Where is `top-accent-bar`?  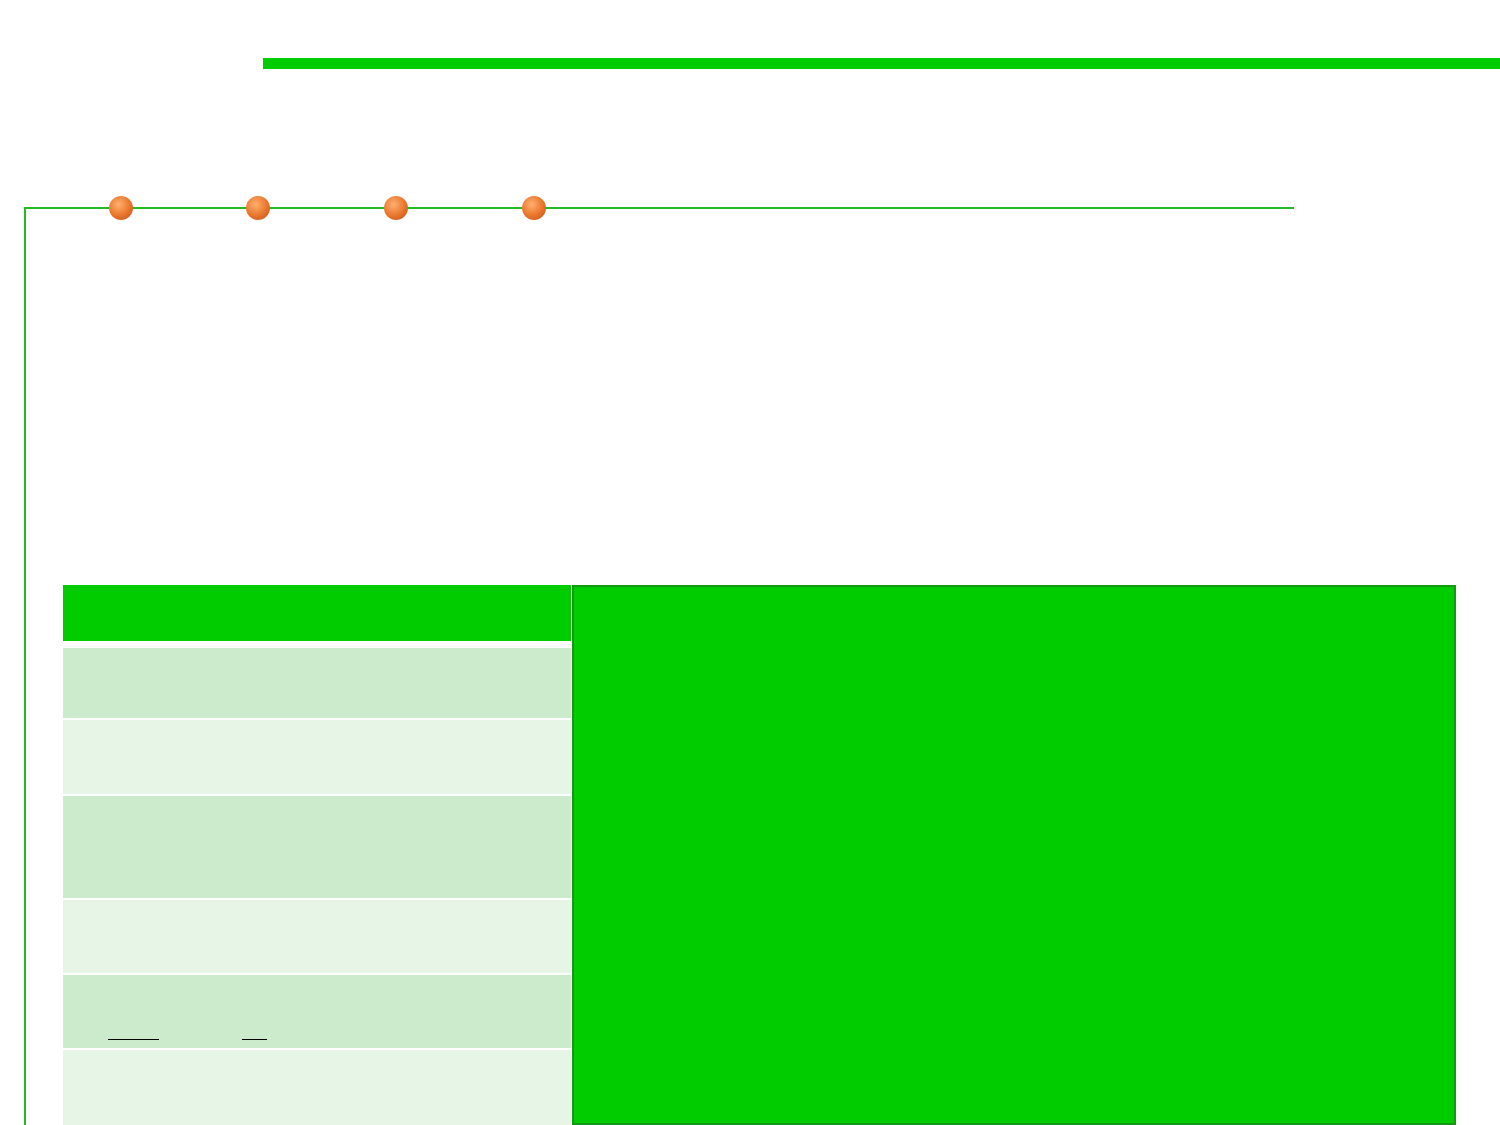
top-accent-bar is located at coordinates (881, 63).